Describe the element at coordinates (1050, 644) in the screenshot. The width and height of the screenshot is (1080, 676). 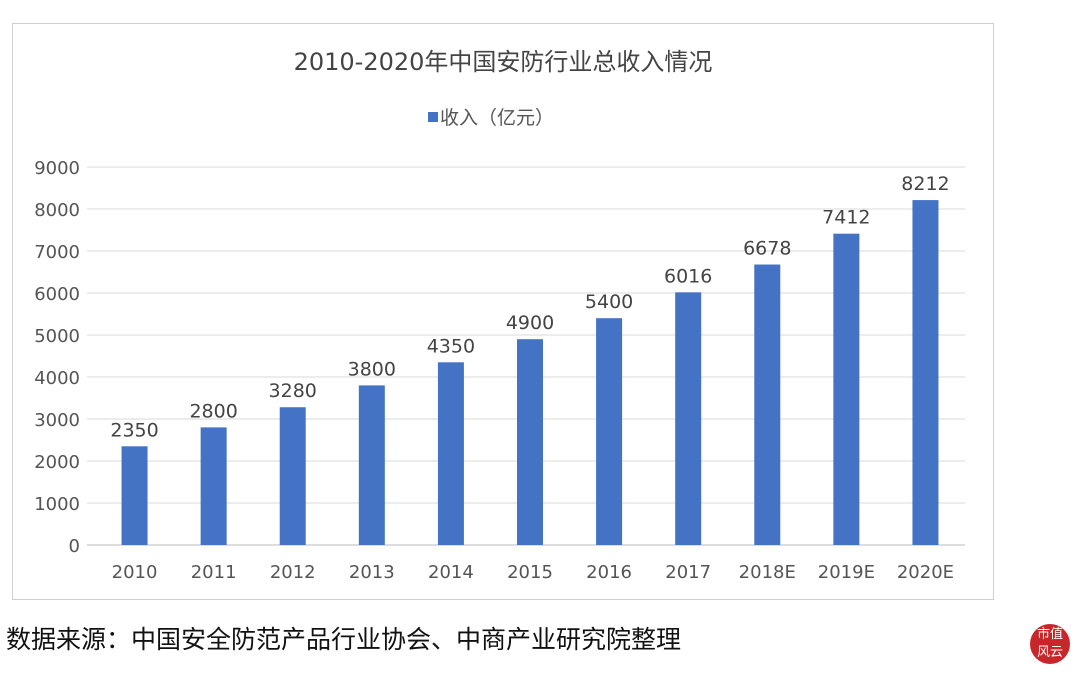
I see `logo: 市值 风云` at that location.